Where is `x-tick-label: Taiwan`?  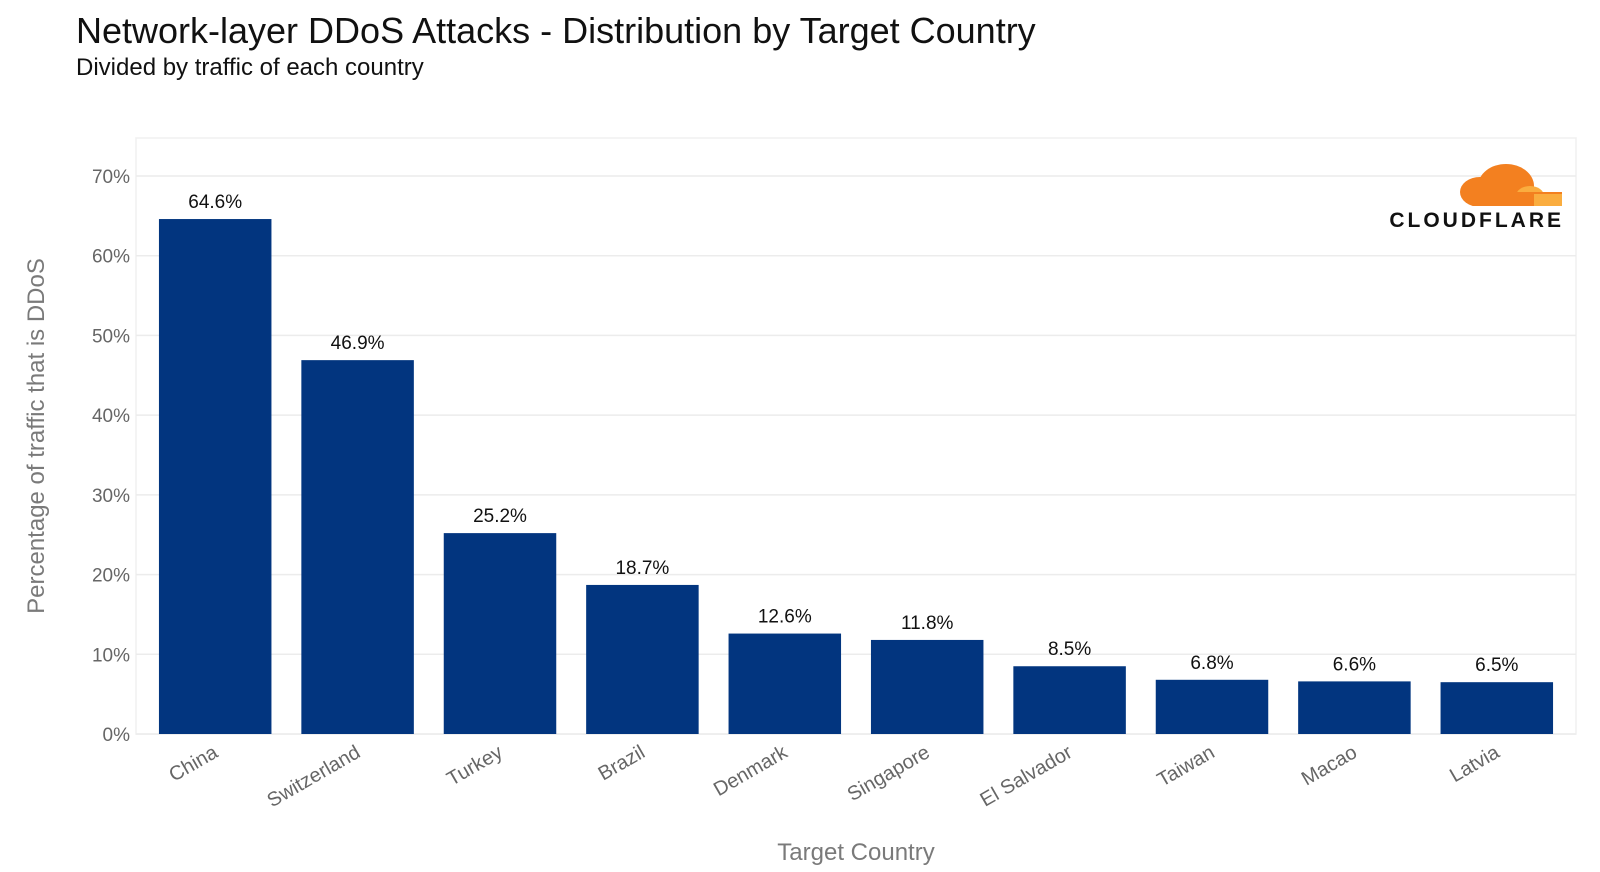
x-tick-label: Taiwan is located at coordinates (1186, 766).